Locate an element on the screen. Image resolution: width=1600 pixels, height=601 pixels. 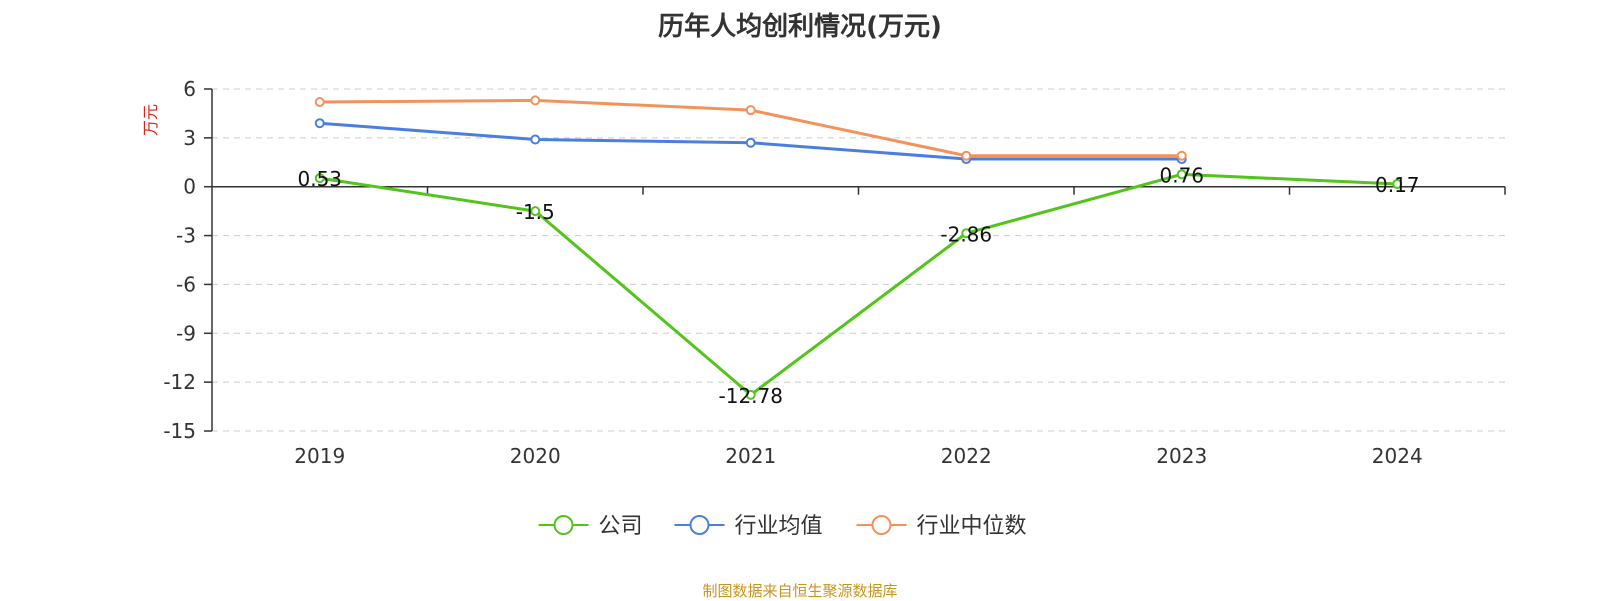
data-source-note: 制图数据来自恒生聚源数据库 is located at coordinates (800, 591).